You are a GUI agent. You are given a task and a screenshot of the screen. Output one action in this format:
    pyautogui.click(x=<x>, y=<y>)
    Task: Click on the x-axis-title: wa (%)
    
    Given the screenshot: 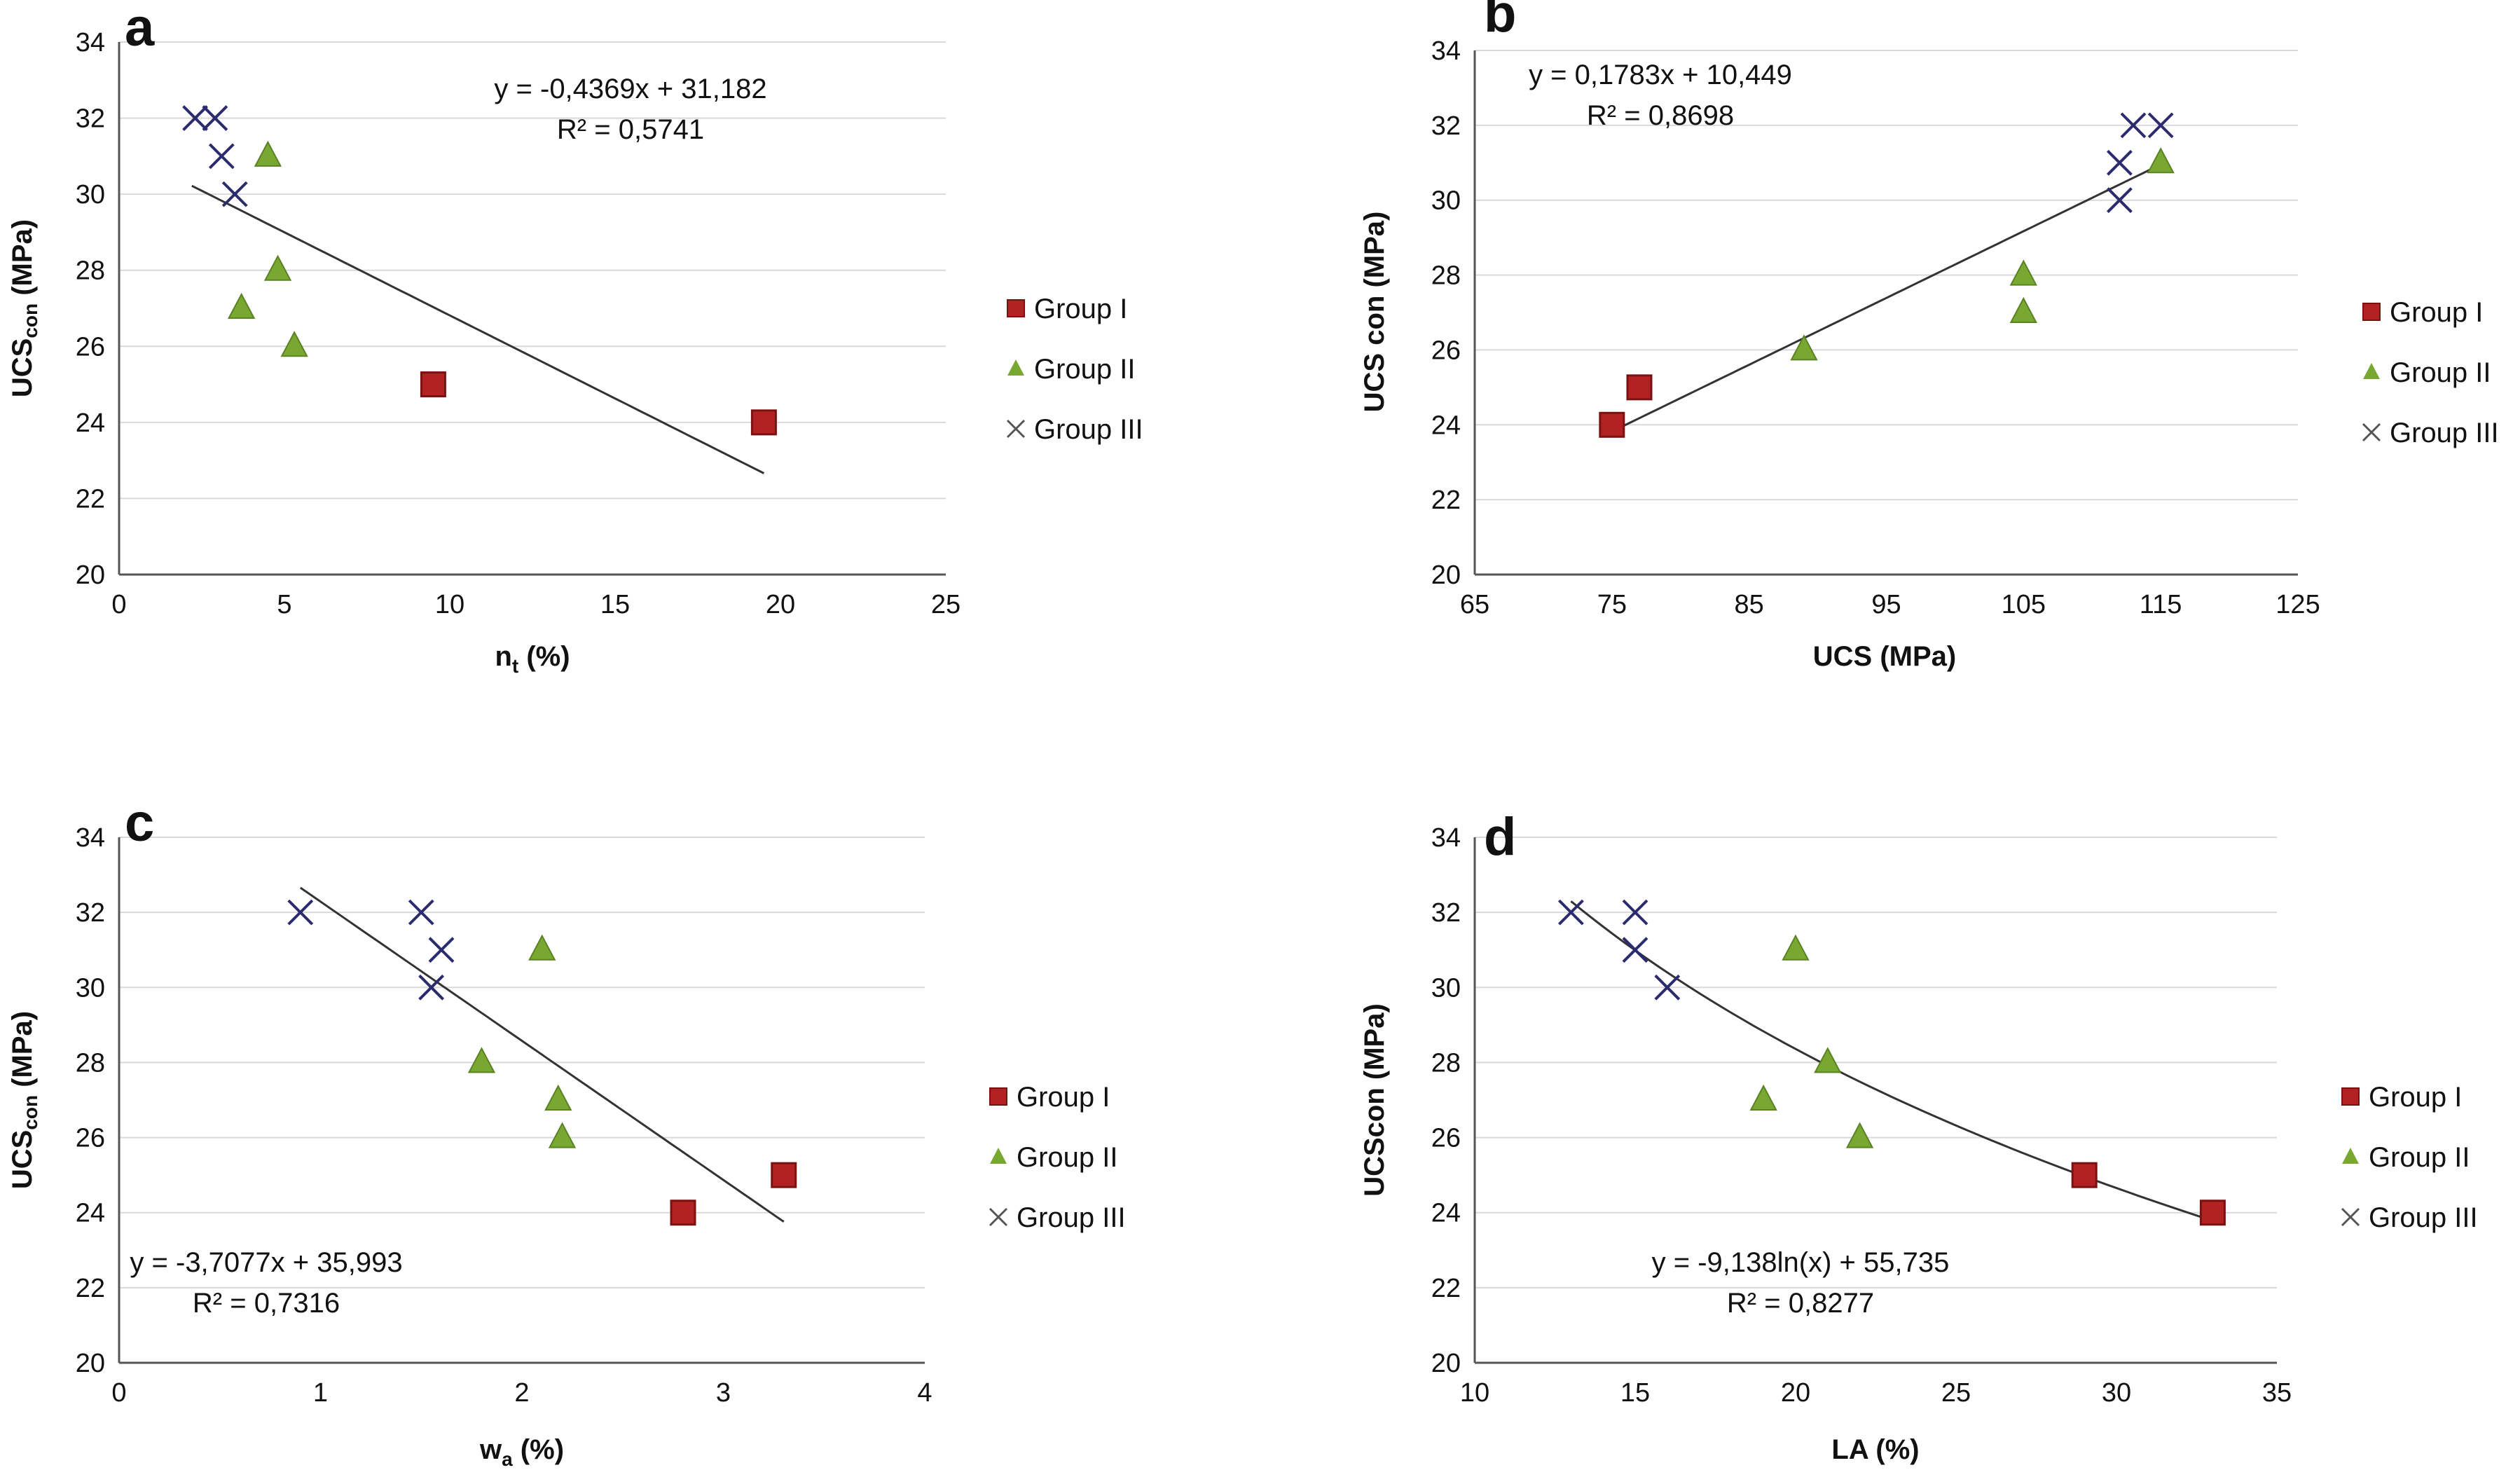 What is the action you would take?
    pyautogui.click(x=522, y=1452)
    